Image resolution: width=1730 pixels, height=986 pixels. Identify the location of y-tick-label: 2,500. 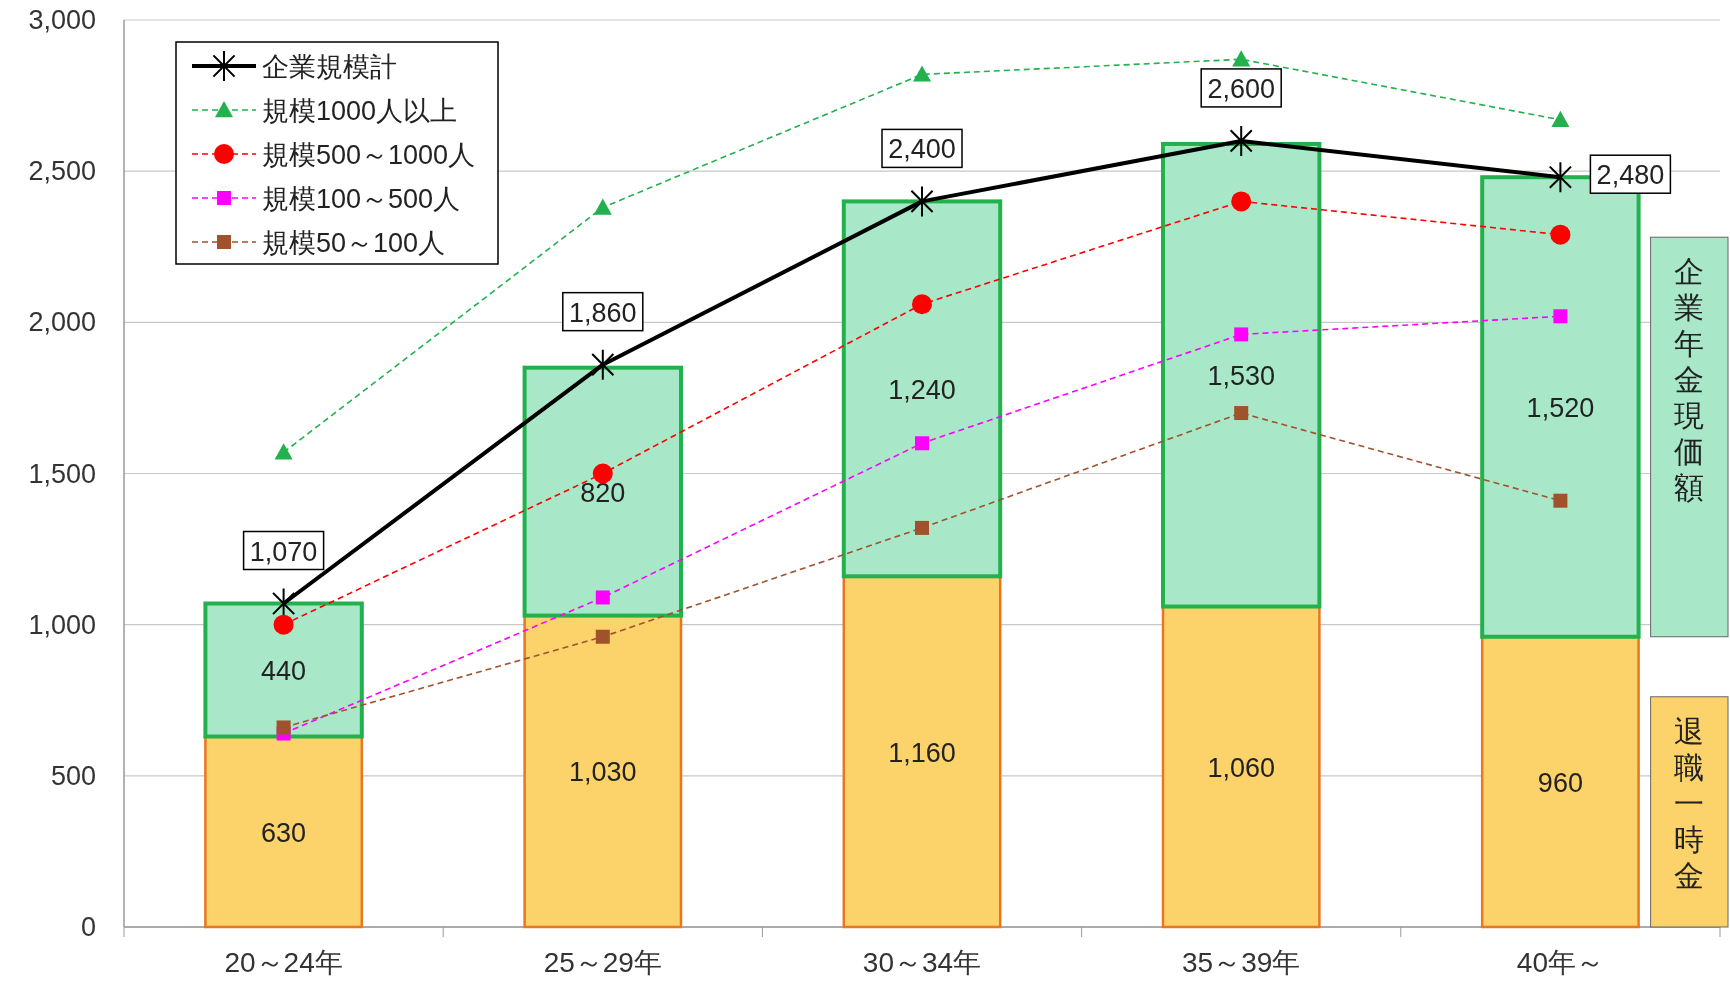
(62, 171).